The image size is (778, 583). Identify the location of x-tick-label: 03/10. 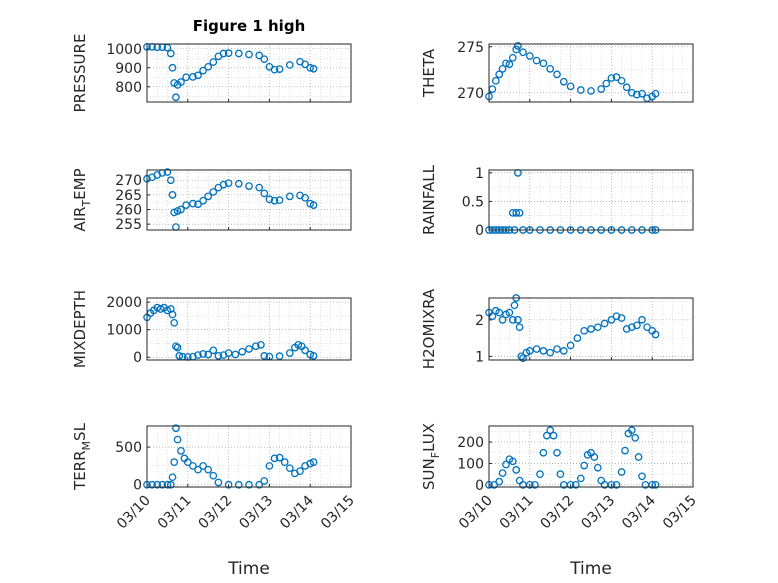
(476, 513).